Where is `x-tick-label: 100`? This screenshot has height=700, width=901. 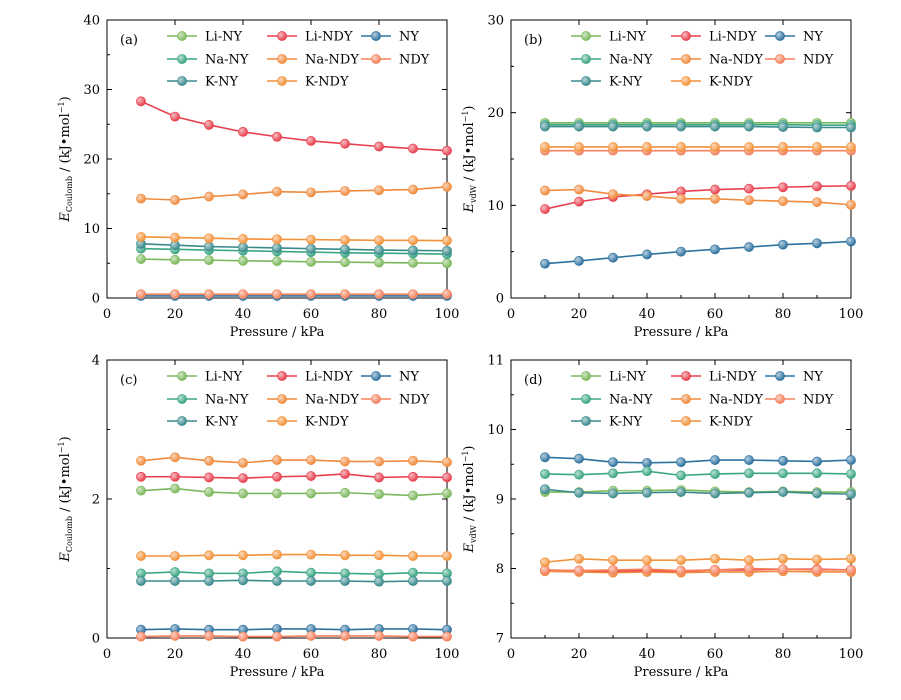 x-tick-label: 100 is located at coordinates (851, 314).